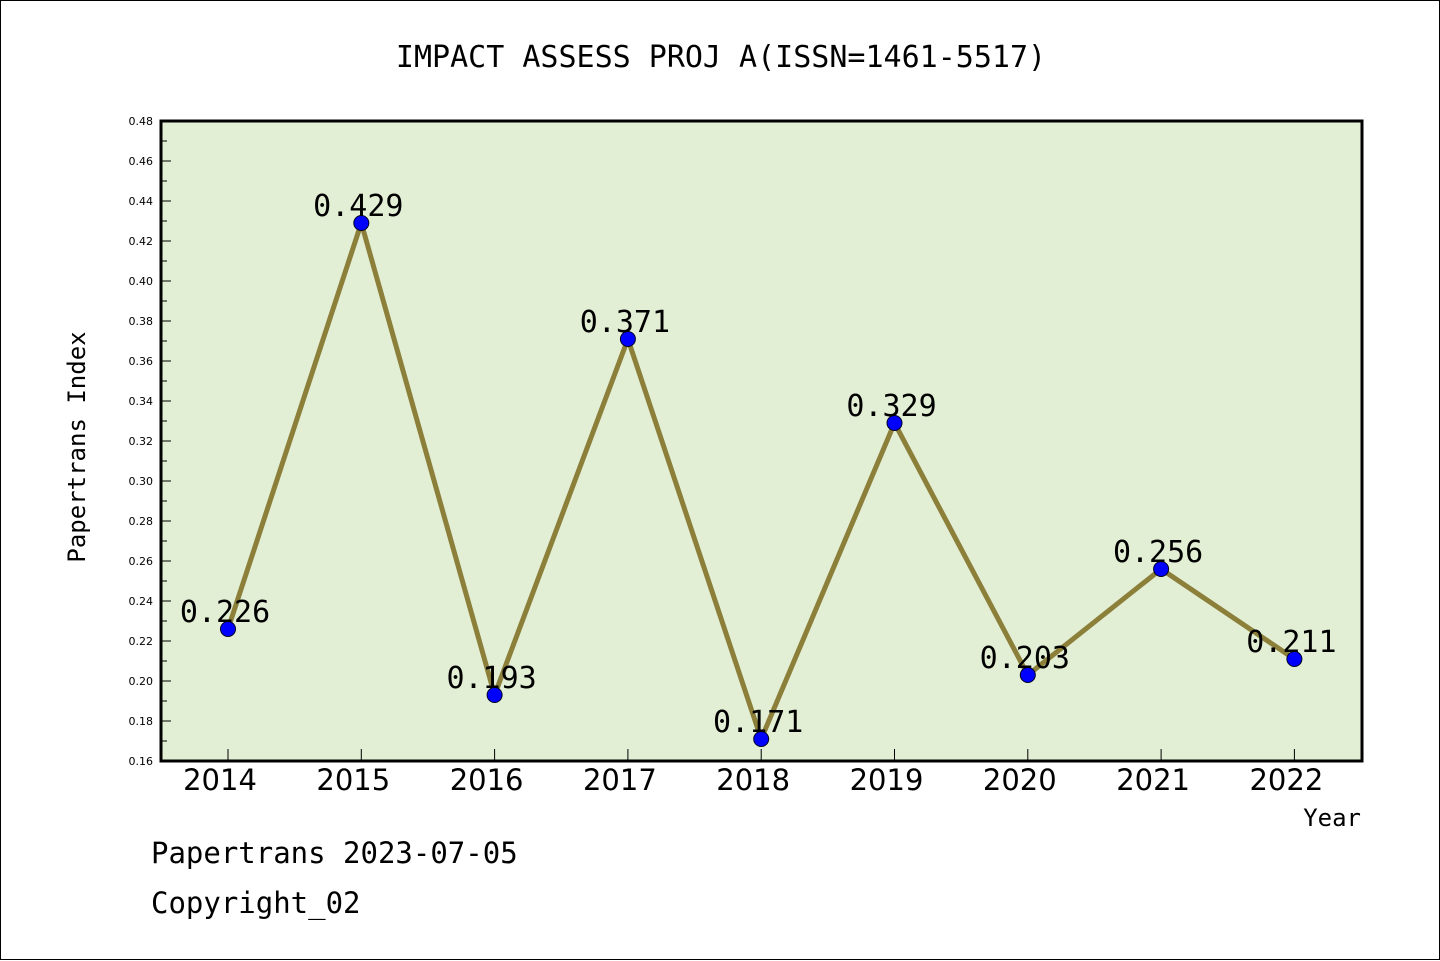 Image resolution: width=1440 pixels, height=961 pixels. What do you see at coordinates (141, 401) in the screenshot?
I see `y-tick-label: 0.34` at bounding box center [141, 401].